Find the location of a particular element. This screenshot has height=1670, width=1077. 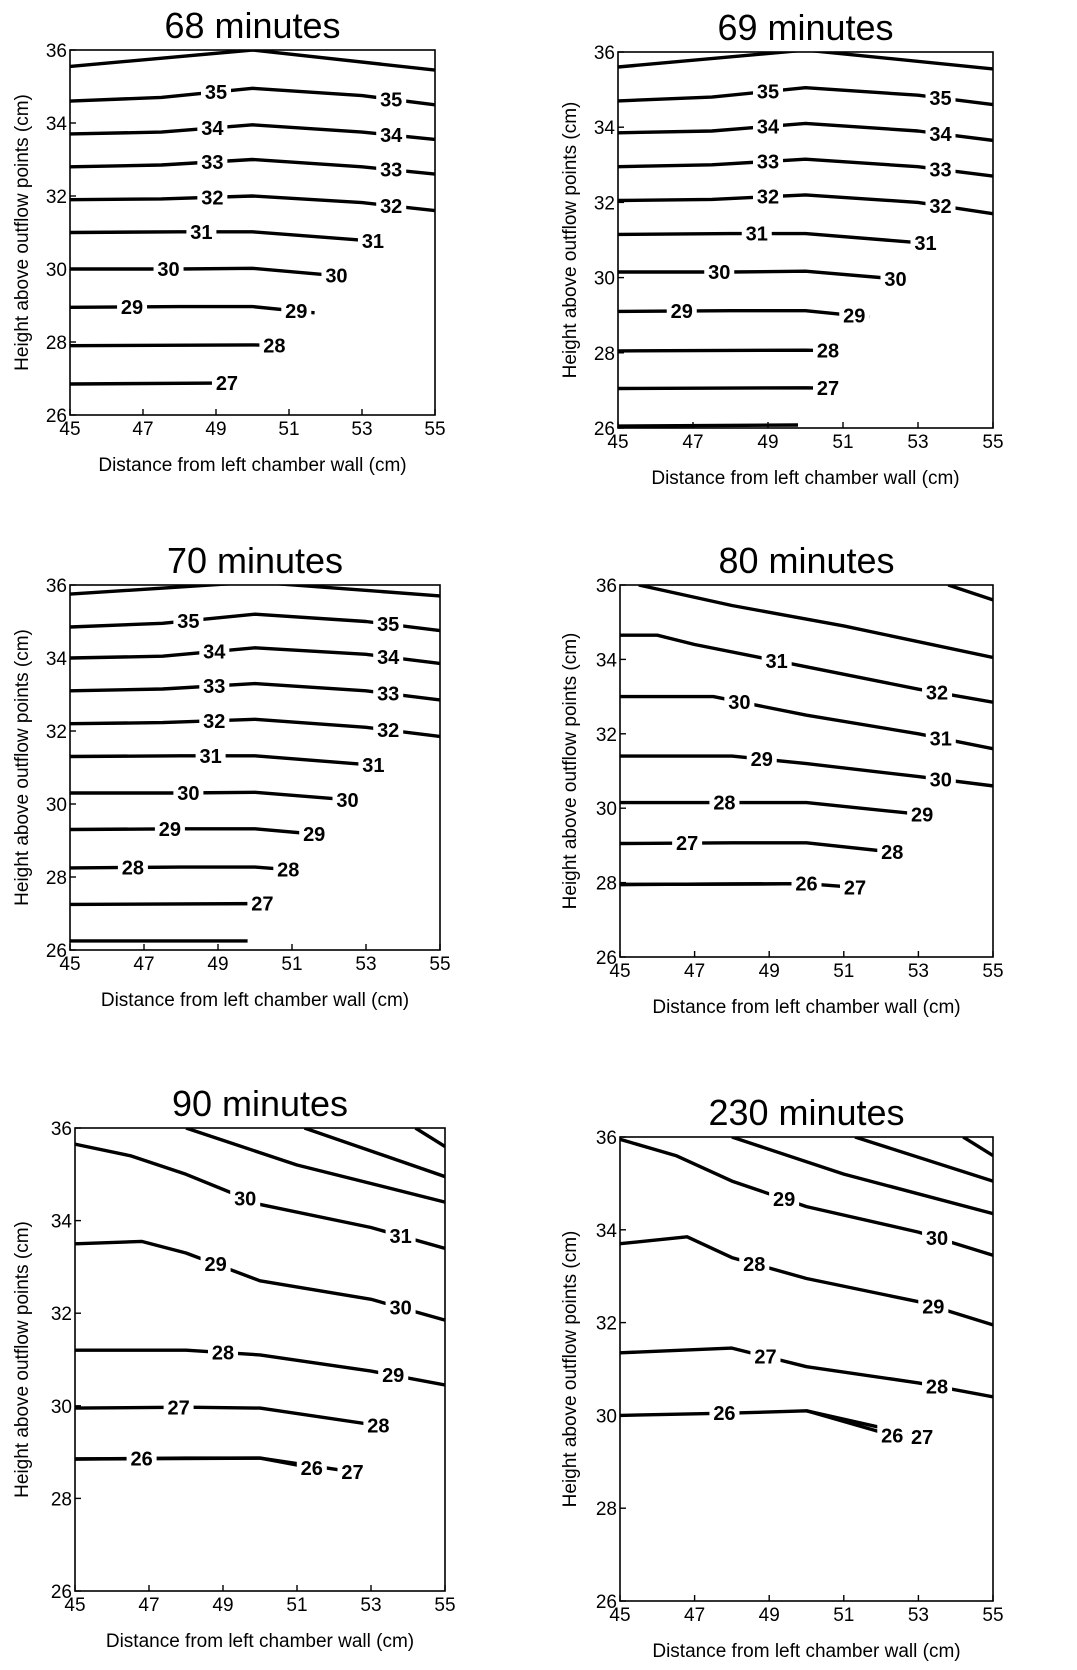

x-tick-label: 49 is located at coordinates (222, 1605).